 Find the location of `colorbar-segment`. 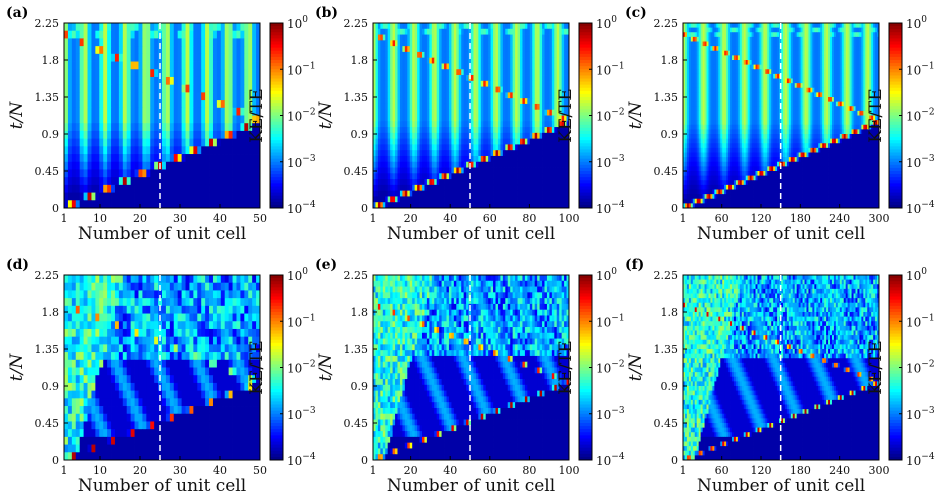

colorbar-segment is located at coordinates (585, 52).